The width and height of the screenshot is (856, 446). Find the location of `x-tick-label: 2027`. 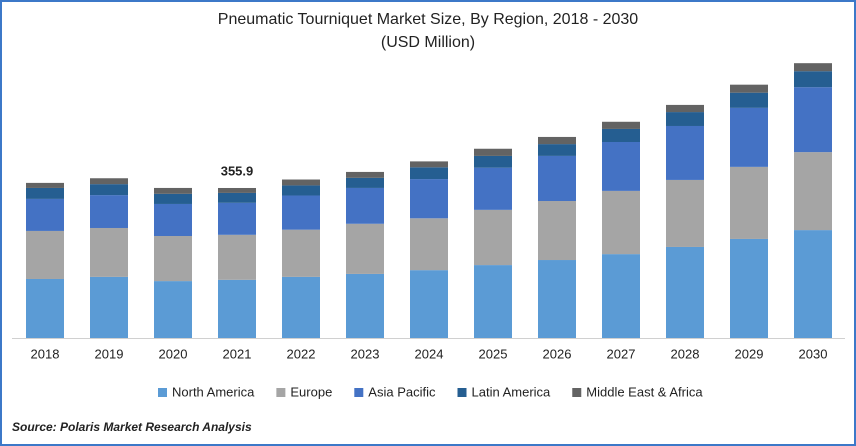

x-tick-label: 2027 is located at coordinates (621, 353).